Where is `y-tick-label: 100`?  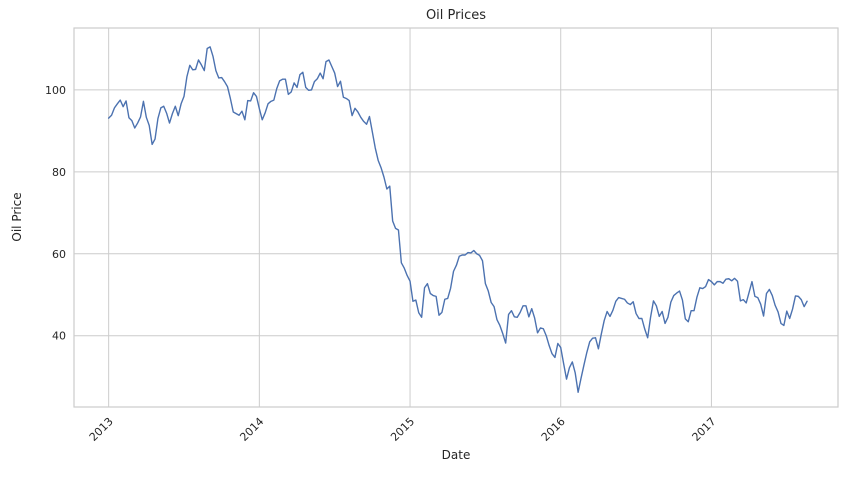
y-tick-label: 100 is located at coordinates (55, 90).